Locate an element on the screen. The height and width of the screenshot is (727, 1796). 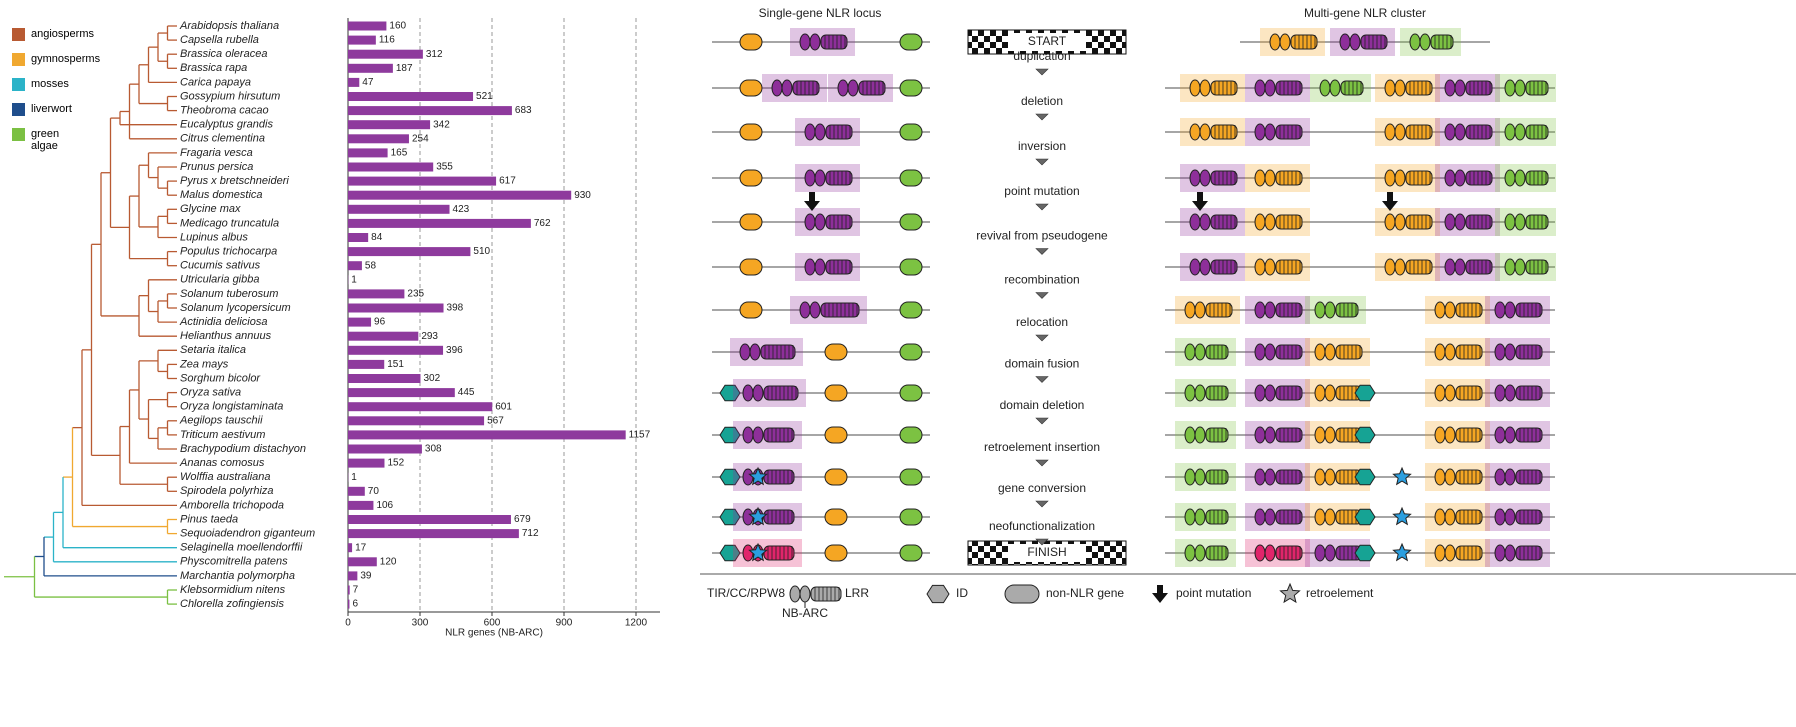
species-label: Chlorella zofingiensis is located at coordinates (232, 604).